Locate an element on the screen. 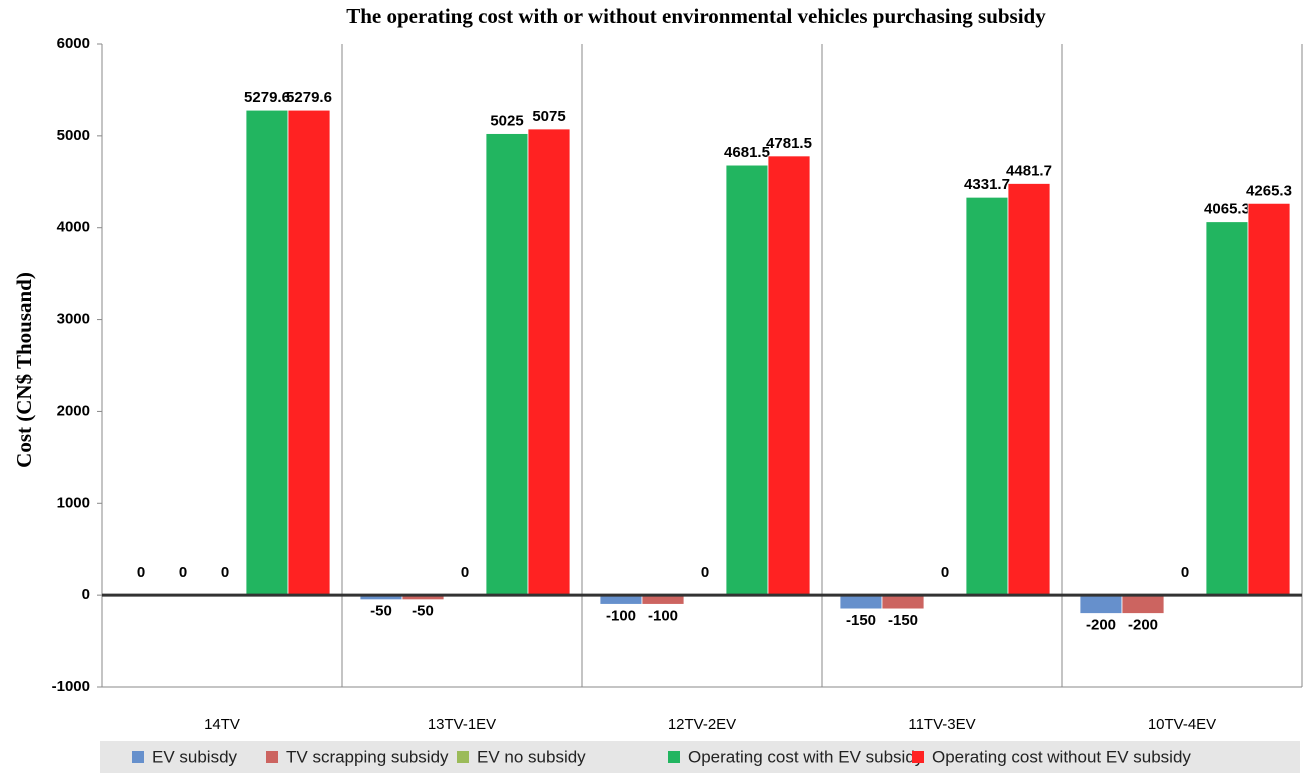 The image size is (1314, 773). value-label: 4681.5 is located at coordinates (747, 152).